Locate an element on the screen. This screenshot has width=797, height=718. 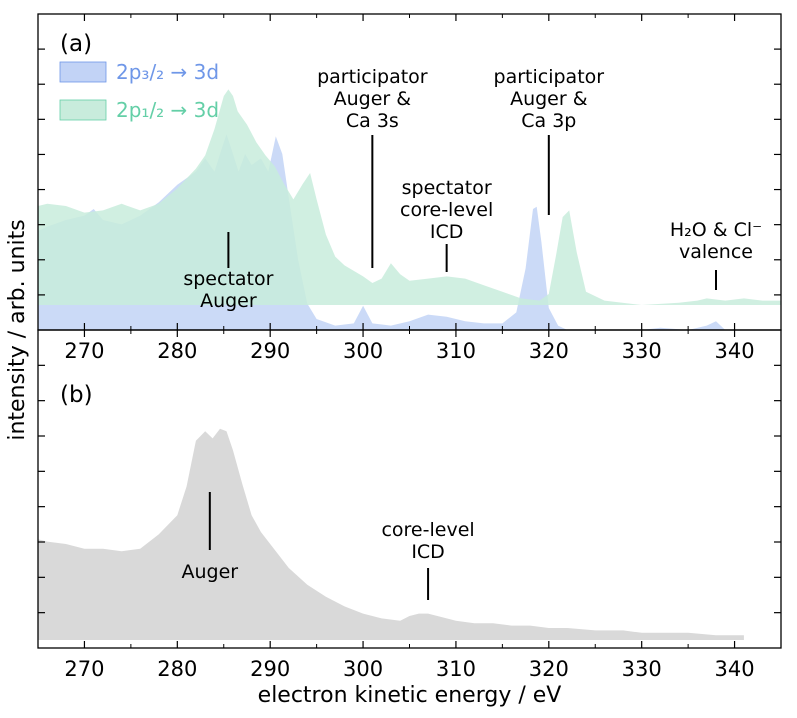
panel-a-xtick-label: 270 is located at coordinates (84, 351).